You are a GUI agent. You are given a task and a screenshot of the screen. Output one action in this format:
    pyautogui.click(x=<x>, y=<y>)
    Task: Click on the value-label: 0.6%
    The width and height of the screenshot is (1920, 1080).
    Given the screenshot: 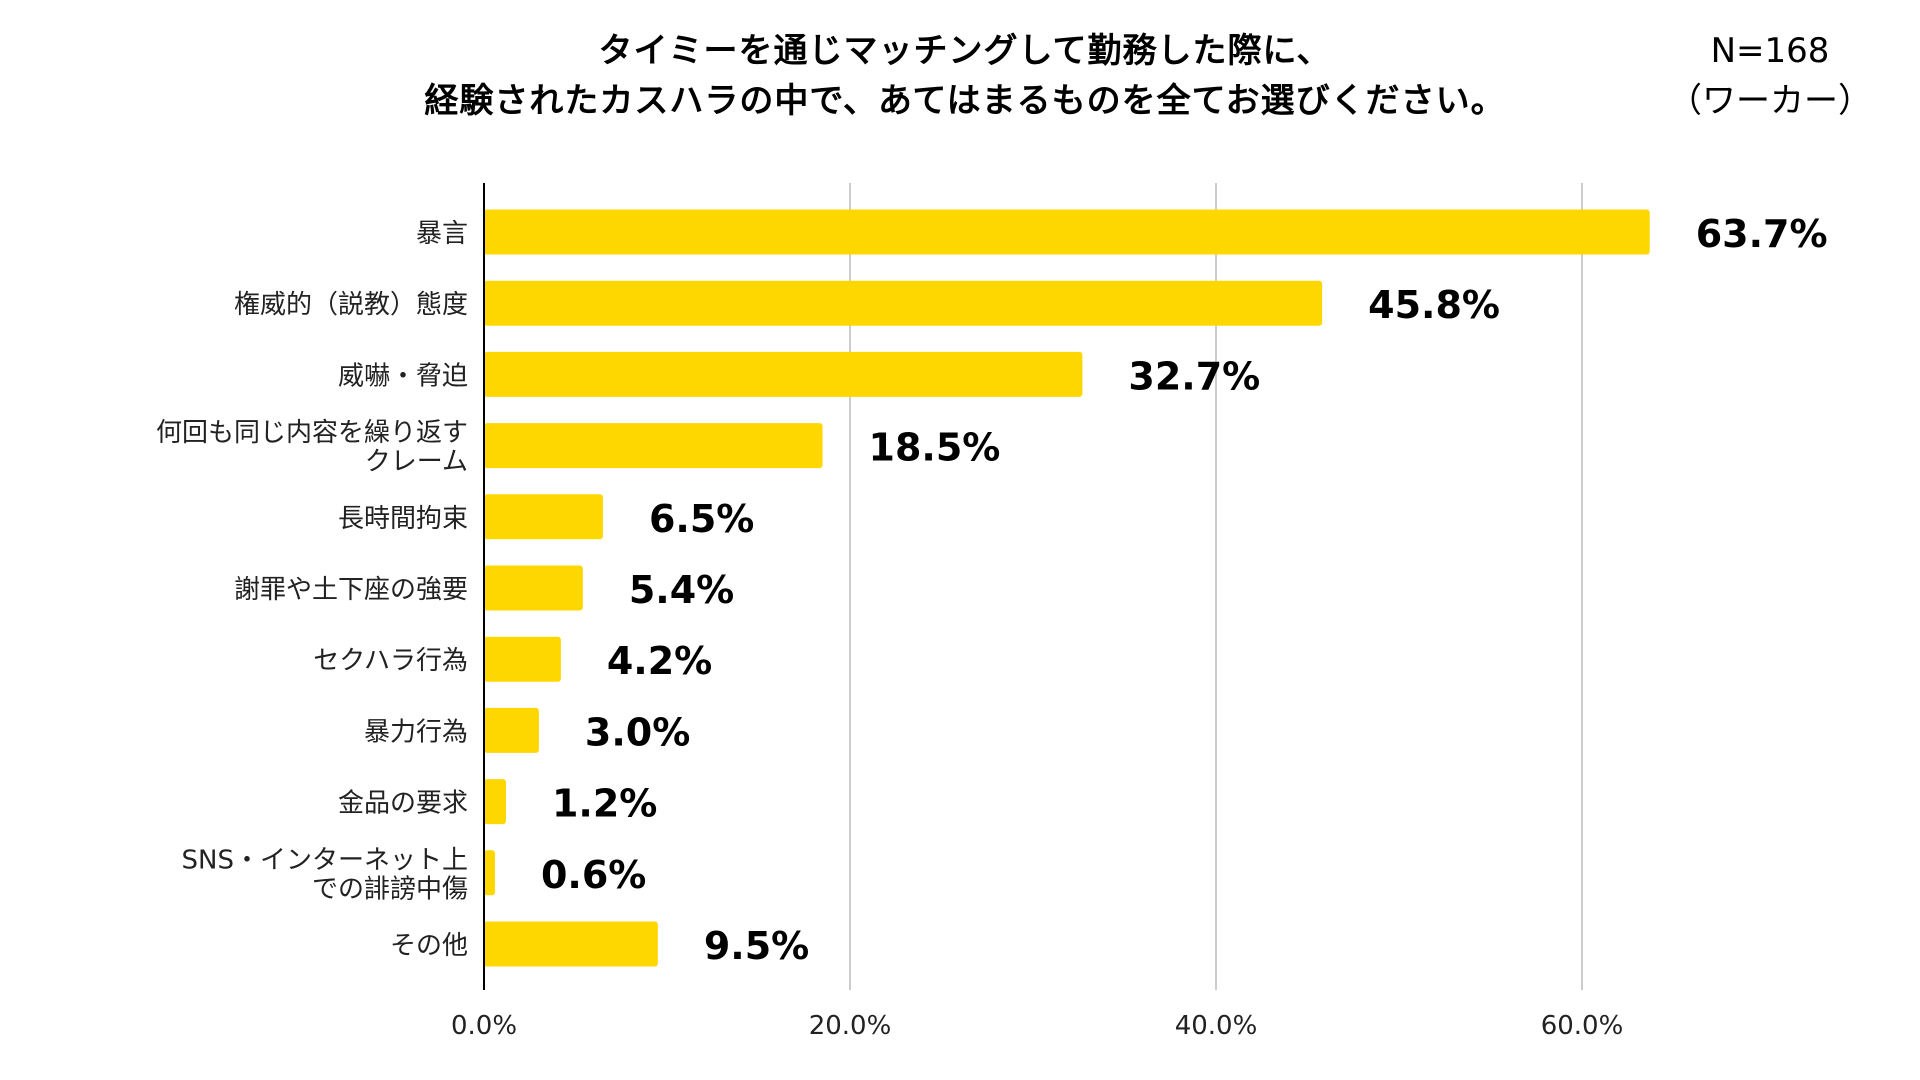 What is the action you would take?
    pyautogui.click(x=593, y=875)
    